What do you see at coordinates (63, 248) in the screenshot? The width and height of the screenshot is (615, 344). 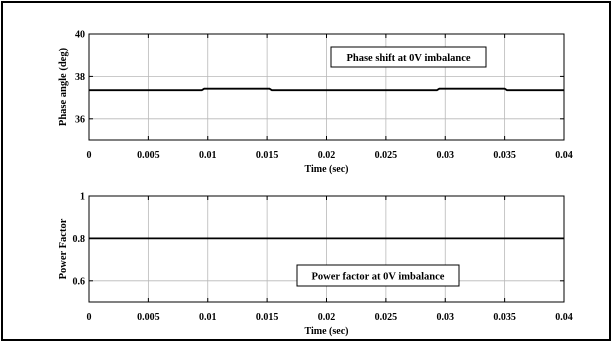 I see `y-axis-label: Power Factor` at bounding box center [63, 248].